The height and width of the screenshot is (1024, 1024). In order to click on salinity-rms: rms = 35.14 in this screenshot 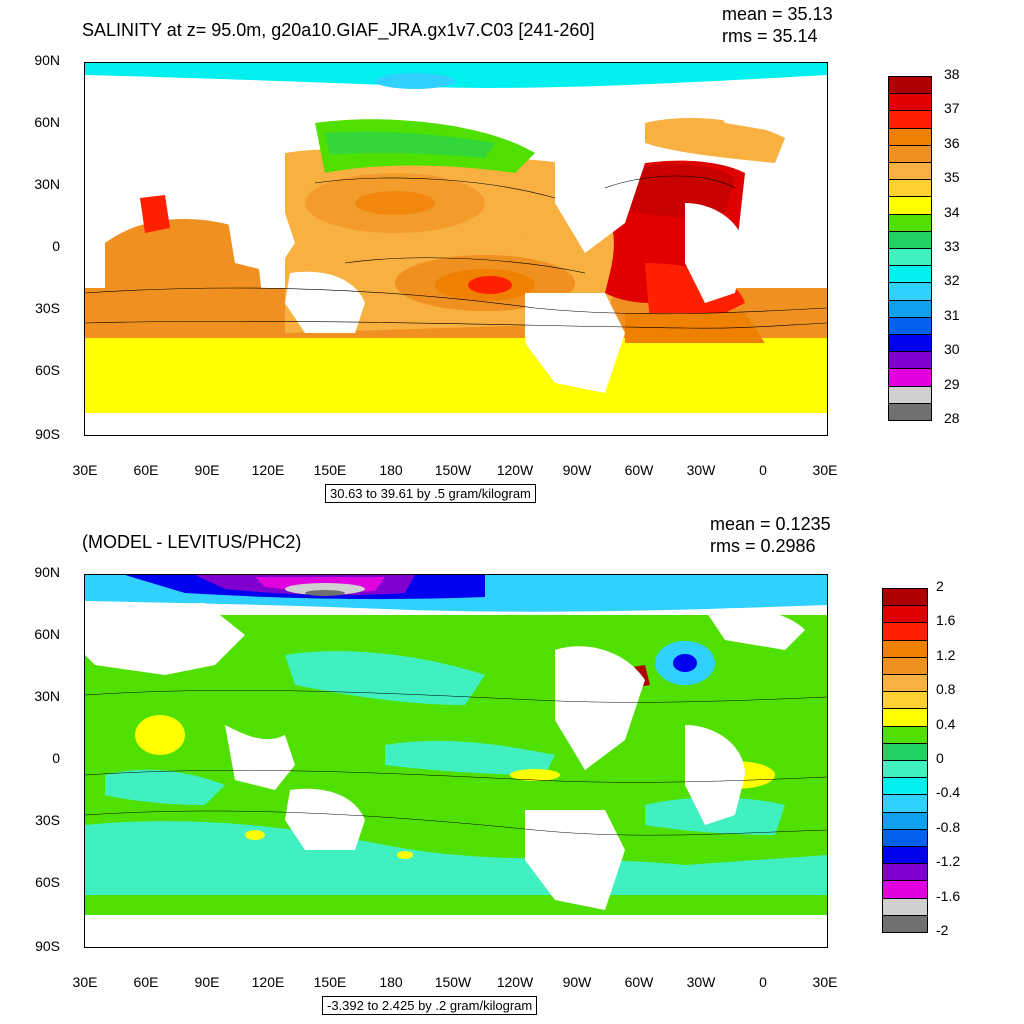, I will do `click(770, 36)`.